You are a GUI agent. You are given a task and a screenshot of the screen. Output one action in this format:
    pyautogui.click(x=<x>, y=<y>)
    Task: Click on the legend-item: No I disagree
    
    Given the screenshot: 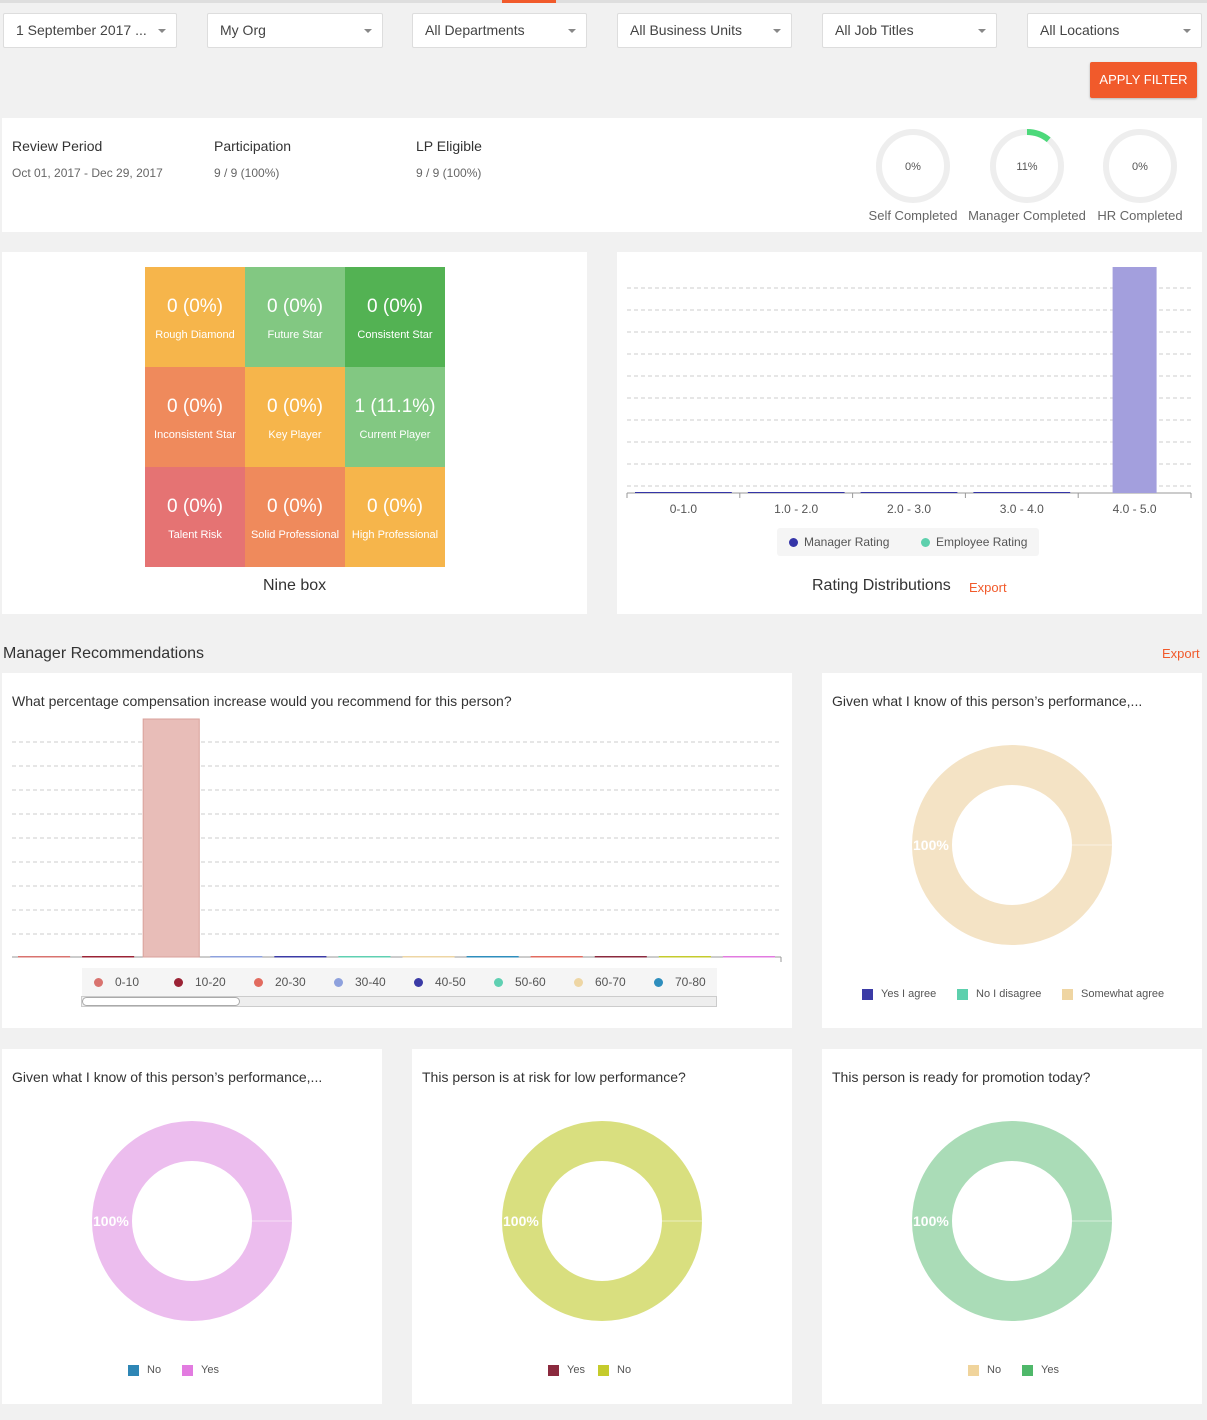 What is the action you would take?
    pyautogui.click(x=999, y=994)
    